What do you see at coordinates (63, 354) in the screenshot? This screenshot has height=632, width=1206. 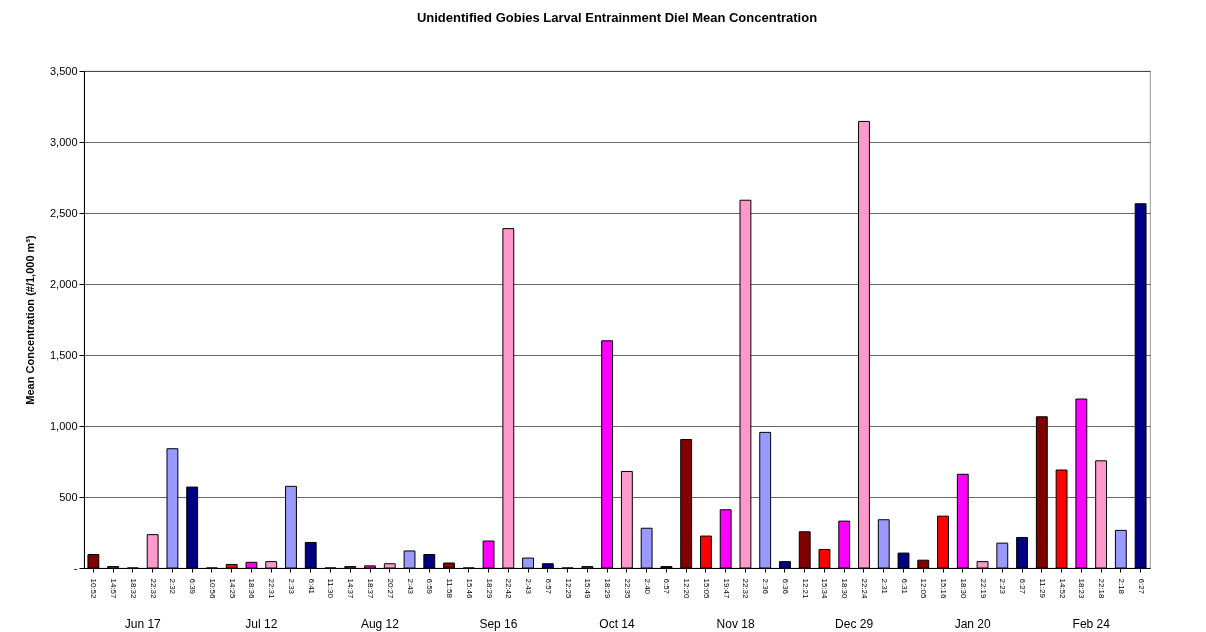 I see `y-tick-label: 1,500` at bounding box center [63, 354].